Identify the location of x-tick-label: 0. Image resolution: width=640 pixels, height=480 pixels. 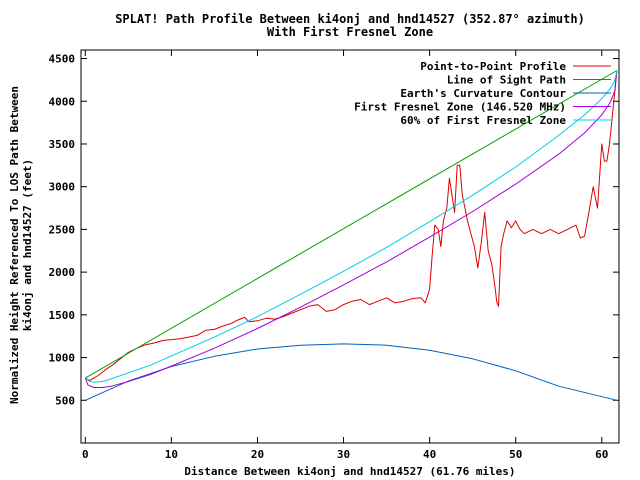
(85, 454).